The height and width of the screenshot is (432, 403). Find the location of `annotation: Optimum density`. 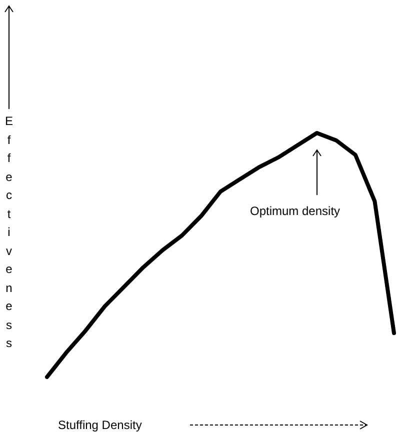

annotation: Optimum density is located at coordinates (295, 211).